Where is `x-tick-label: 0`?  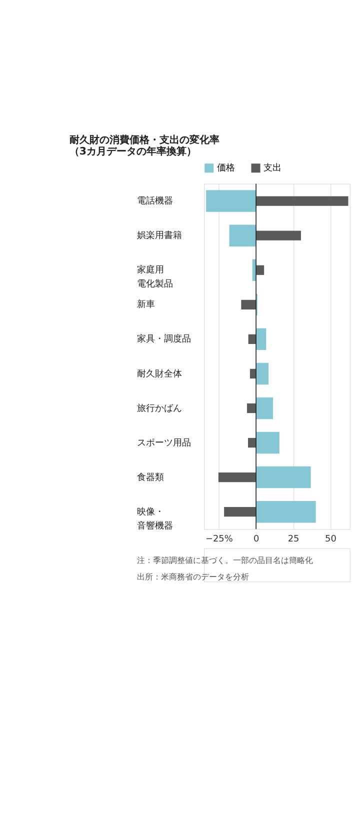 x-tick-label: 0 is located at coordinates (257, 539).